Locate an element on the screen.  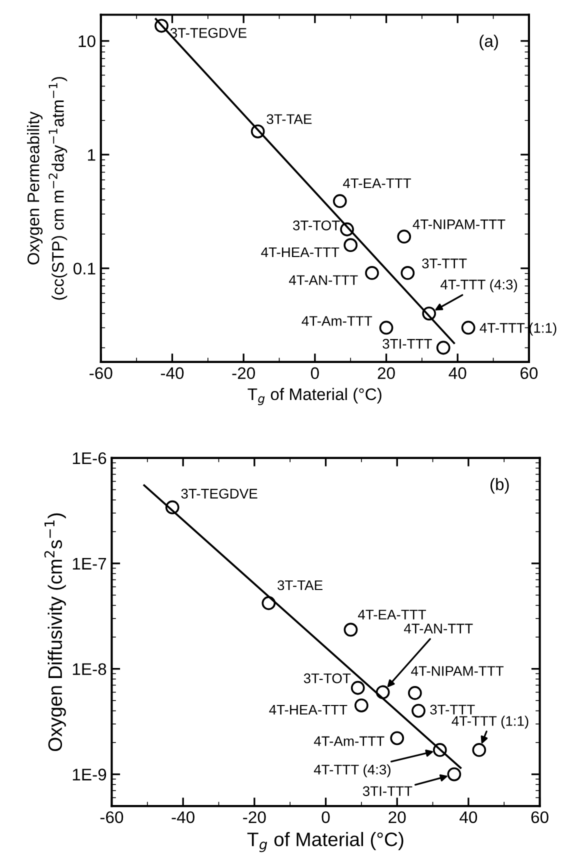
y-tick-label: 1E-7 is located at coordinates (89, 564).